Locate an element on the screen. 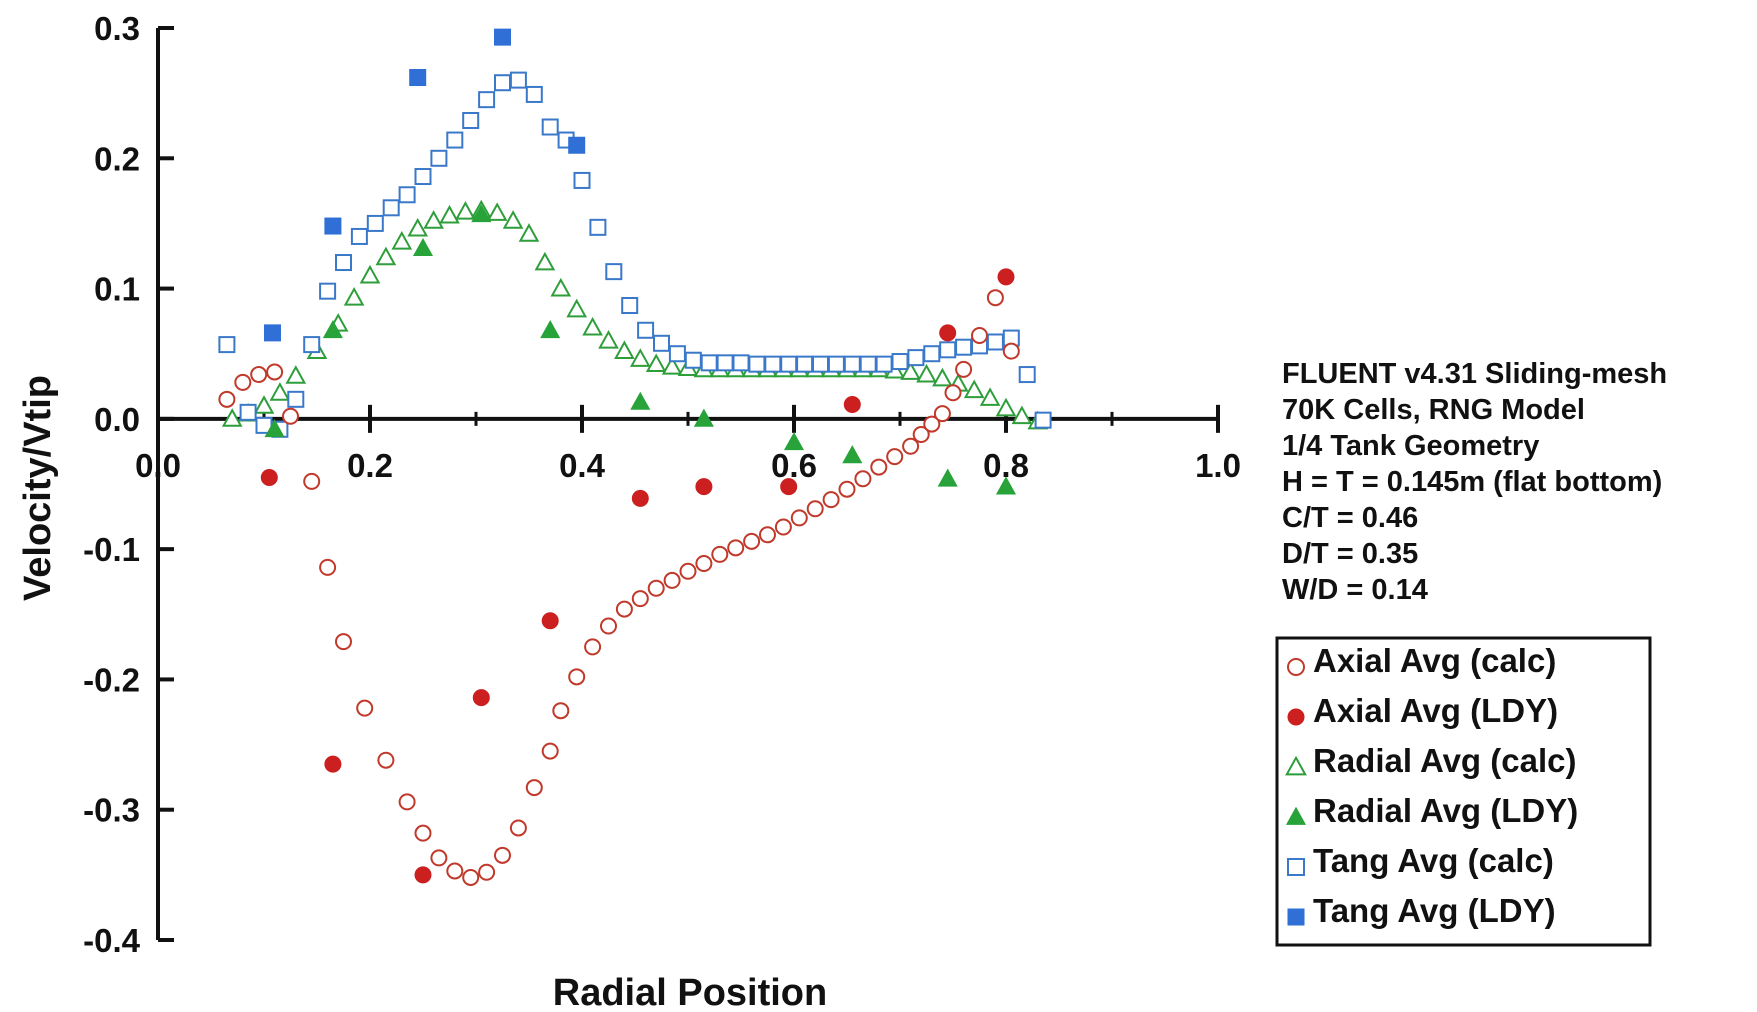  legend-markers is located at coordinates (1296, 792).